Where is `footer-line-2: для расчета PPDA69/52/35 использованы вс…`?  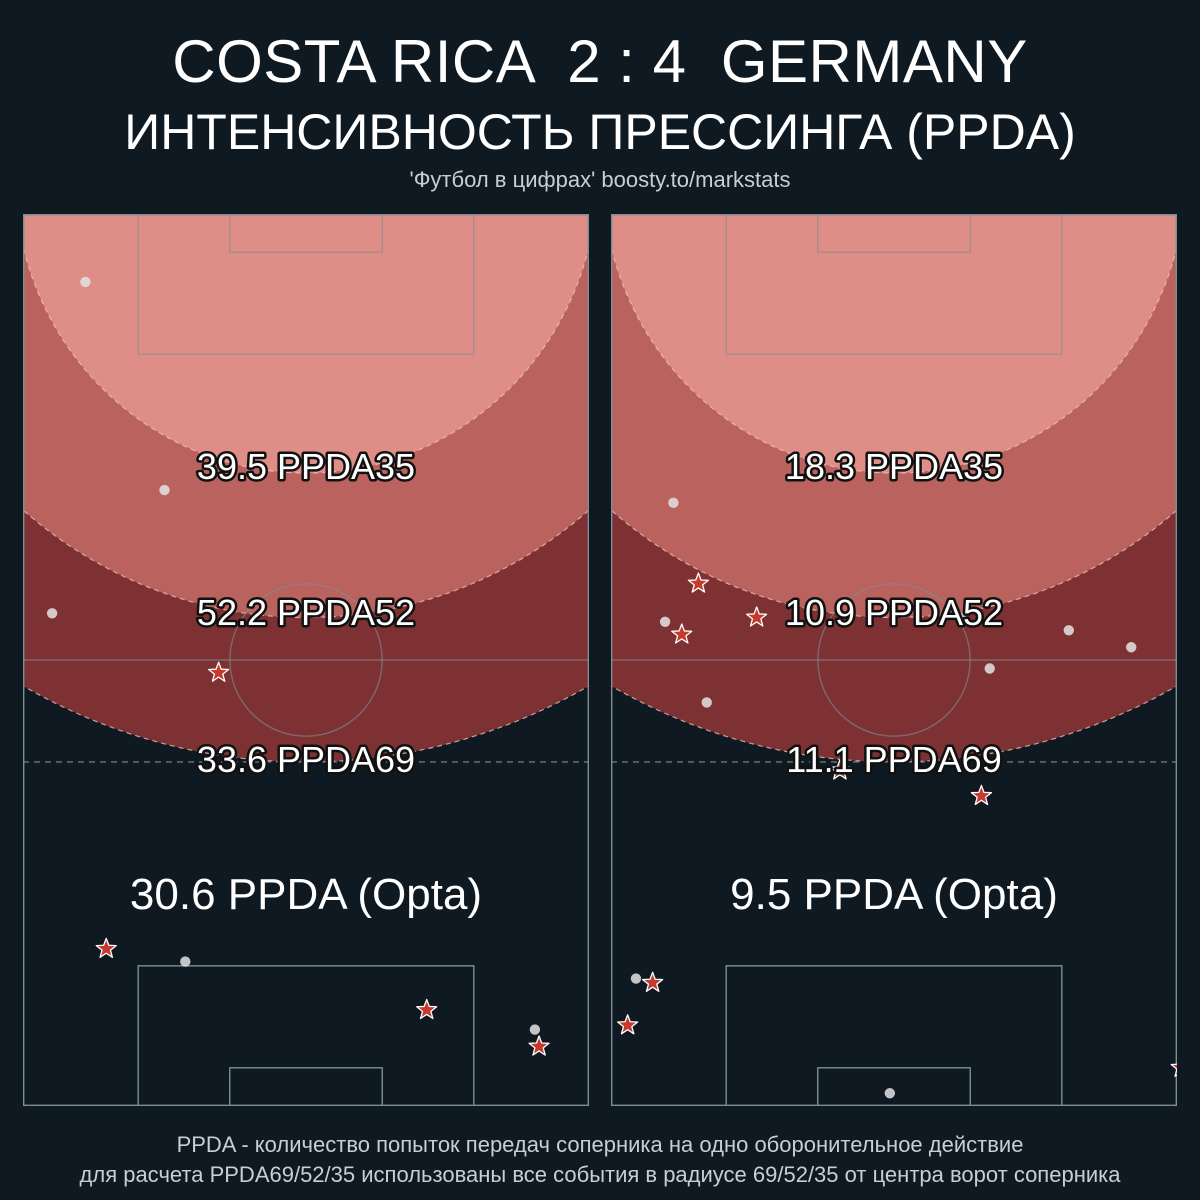
footer-line-2: для расчета PPDA69/52/35 использованы вс… is located at coordinates (600, 1174).